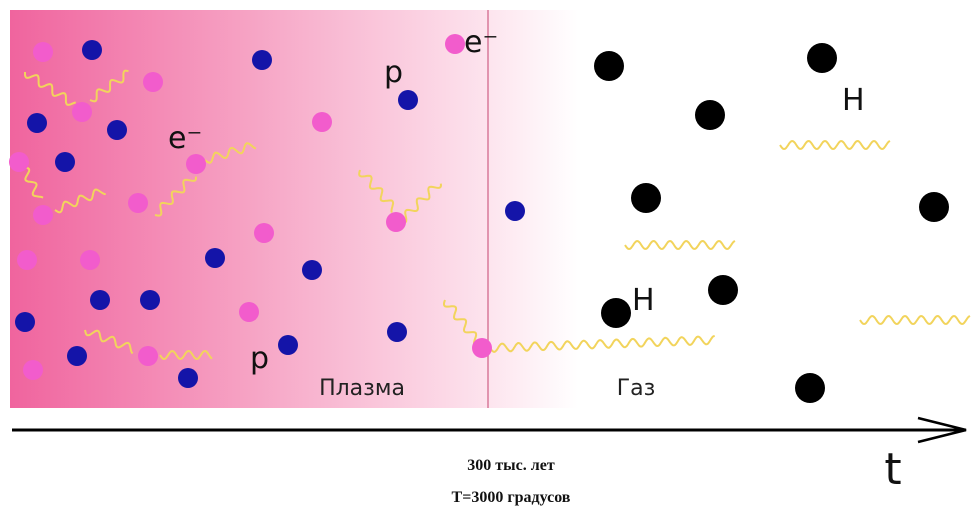  What do you see at coordinates (636, 388) in the screenshot?
I see `region-label: Газ` at bounding box center [636, 388].